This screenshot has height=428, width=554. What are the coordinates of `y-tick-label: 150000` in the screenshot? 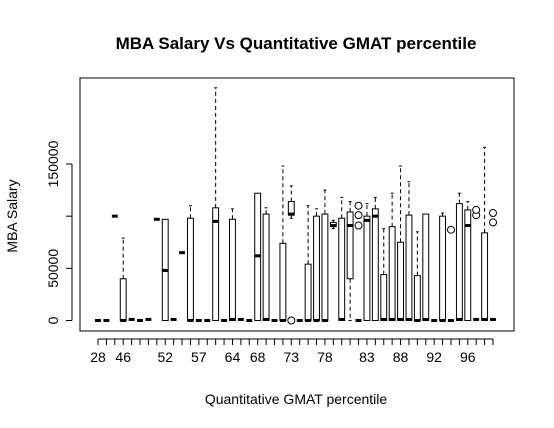 It's located at (53, 163).